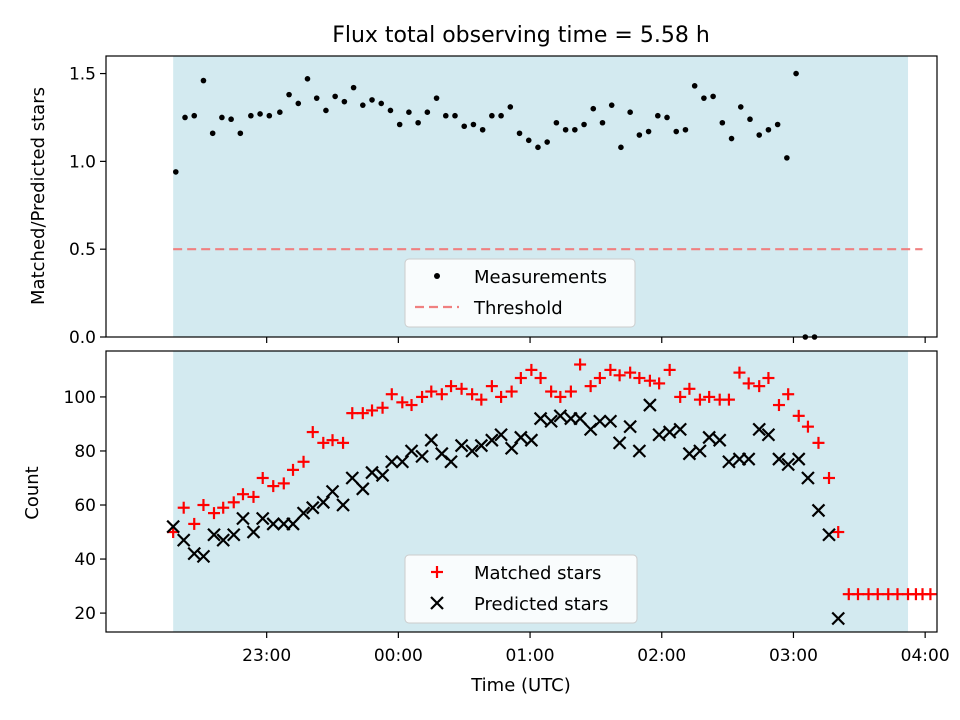 This screenshot has height=720, width=960. I want to click on y-tick-label: 1.0, so click(82, 162).